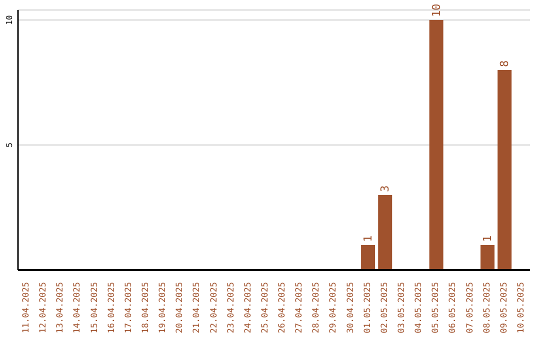 This screenshot has height=340, width=540. I want to click on x-tick-label: 17.04.2025, so click(129, 308).